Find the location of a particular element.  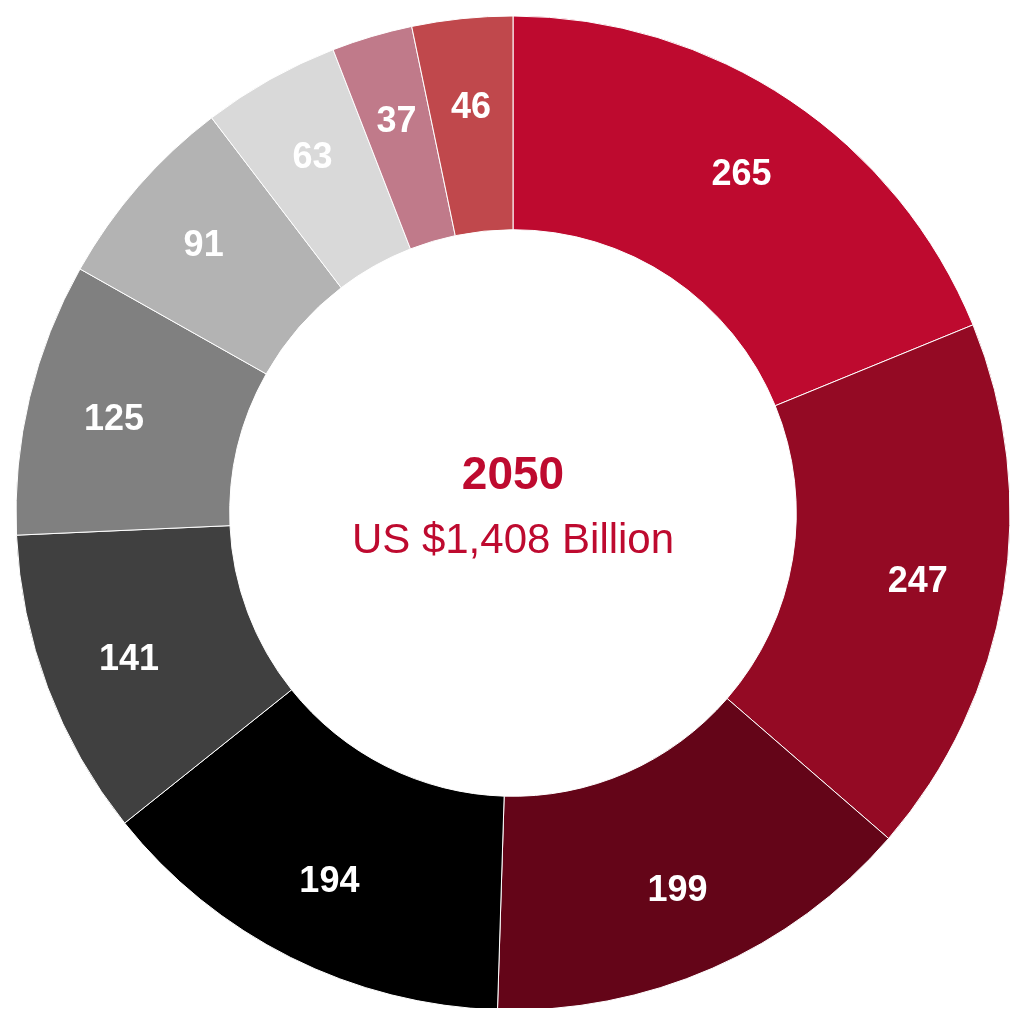

data-label: 46 is located at coordinates (470, 105).